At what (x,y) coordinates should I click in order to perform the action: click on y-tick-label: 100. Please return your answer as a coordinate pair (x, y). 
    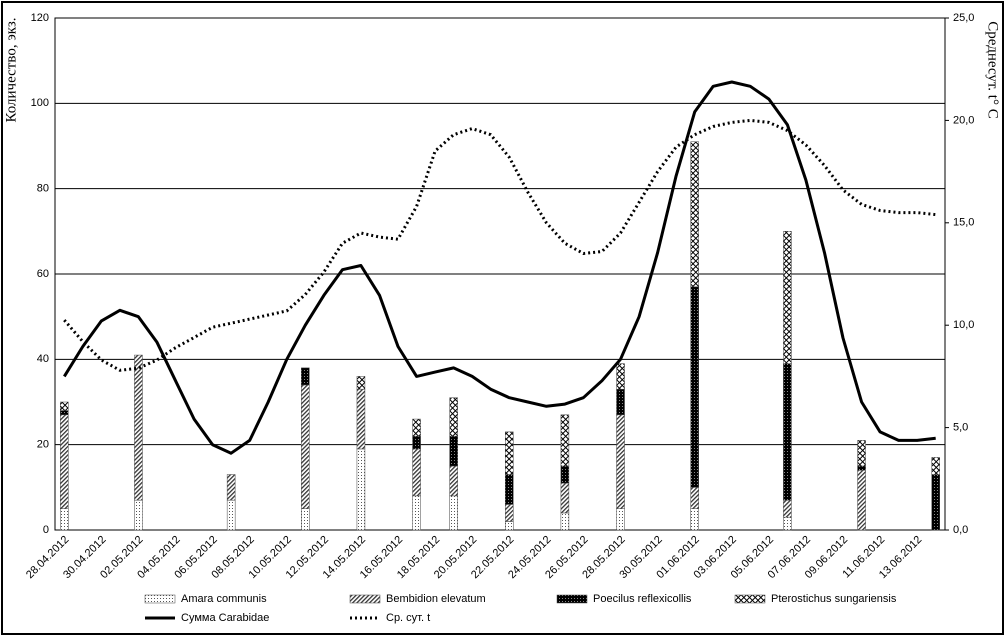
    Looking at the image, I should click on (40, 103).